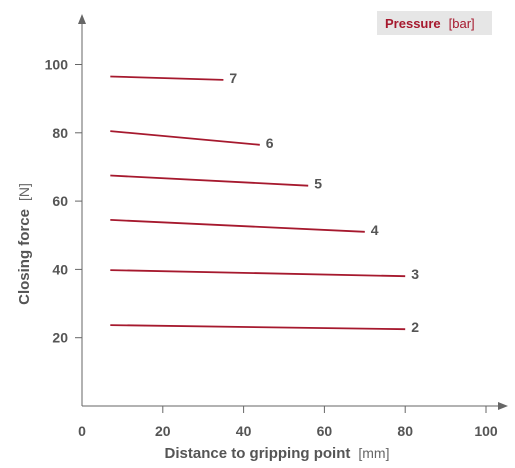 The width and height of the screenshot is (515, 468). What do you see at coordinates (413, 23) in the screenshot?
I see `legend-title: Pressure` at bounding box center [413, 23].